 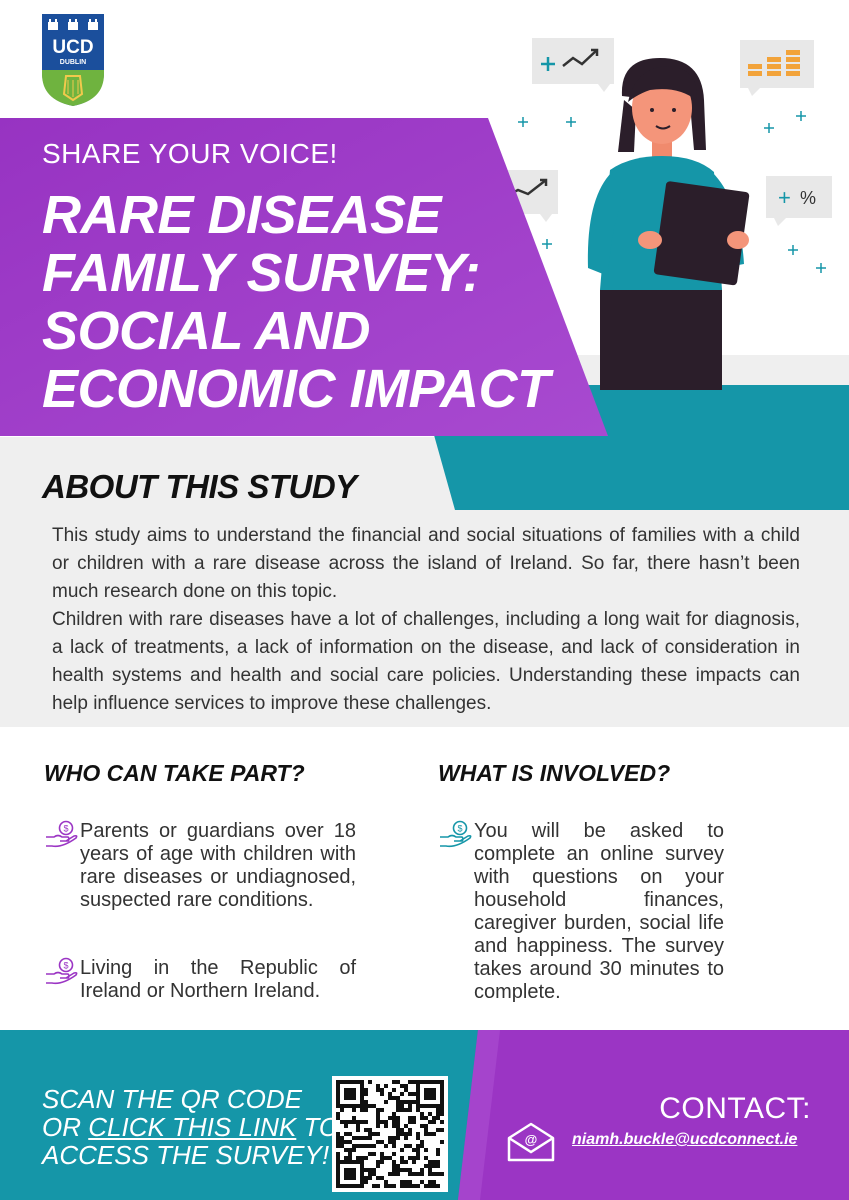 What do you see at coordinates (573, 65) in the screenshot?
I see `trend-chart-chip-icon` at bounding box center [573, 65].